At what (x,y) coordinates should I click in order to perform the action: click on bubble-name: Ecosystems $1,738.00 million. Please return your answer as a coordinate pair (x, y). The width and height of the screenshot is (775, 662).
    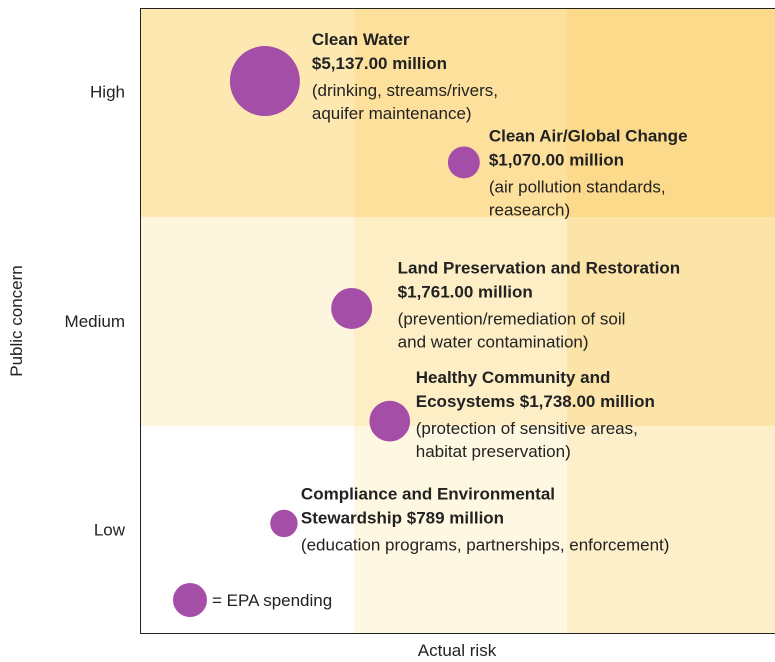
    Looking at the image, I should click on (535, 401).